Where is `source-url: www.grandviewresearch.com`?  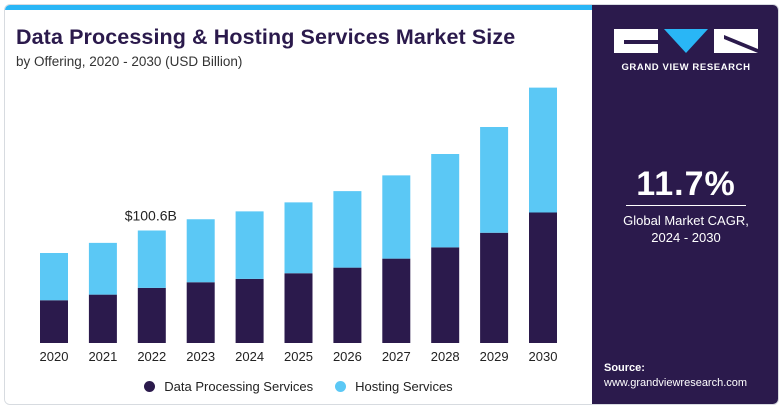
source-url: www.grandviewresearch.com is located at coordinates (676, 383).